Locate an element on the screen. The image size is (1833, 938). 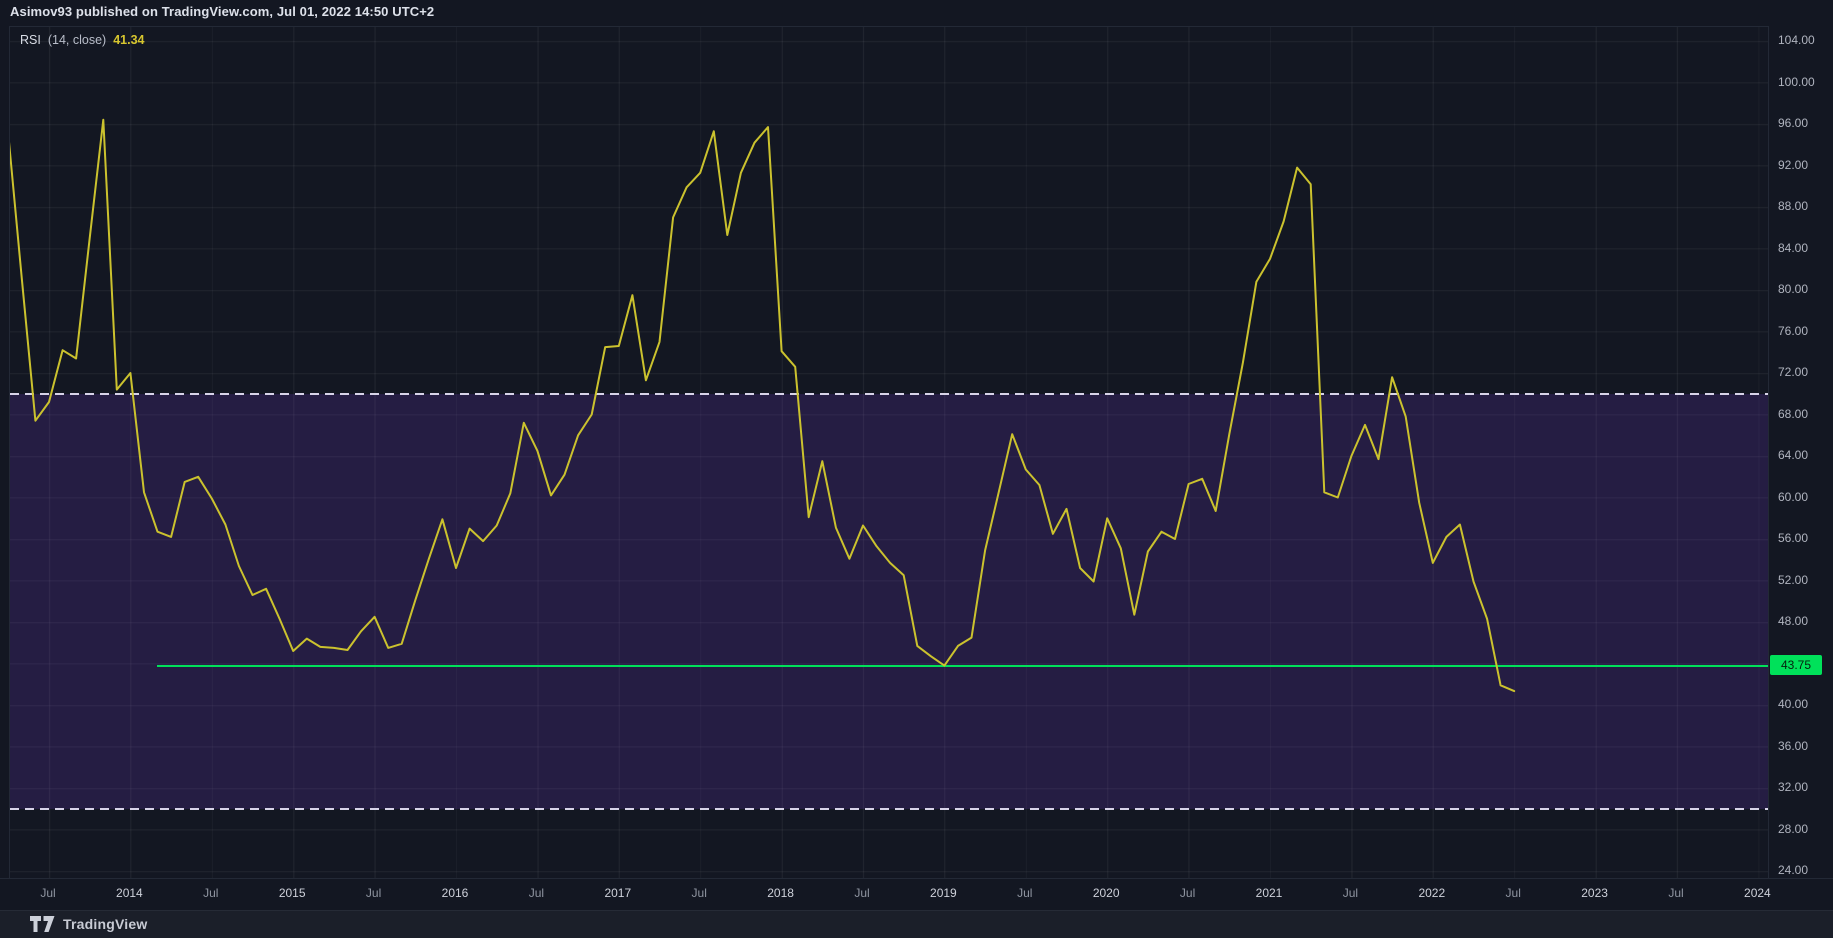
time-axis-label: 2016 is located at coordinates (455, 893).